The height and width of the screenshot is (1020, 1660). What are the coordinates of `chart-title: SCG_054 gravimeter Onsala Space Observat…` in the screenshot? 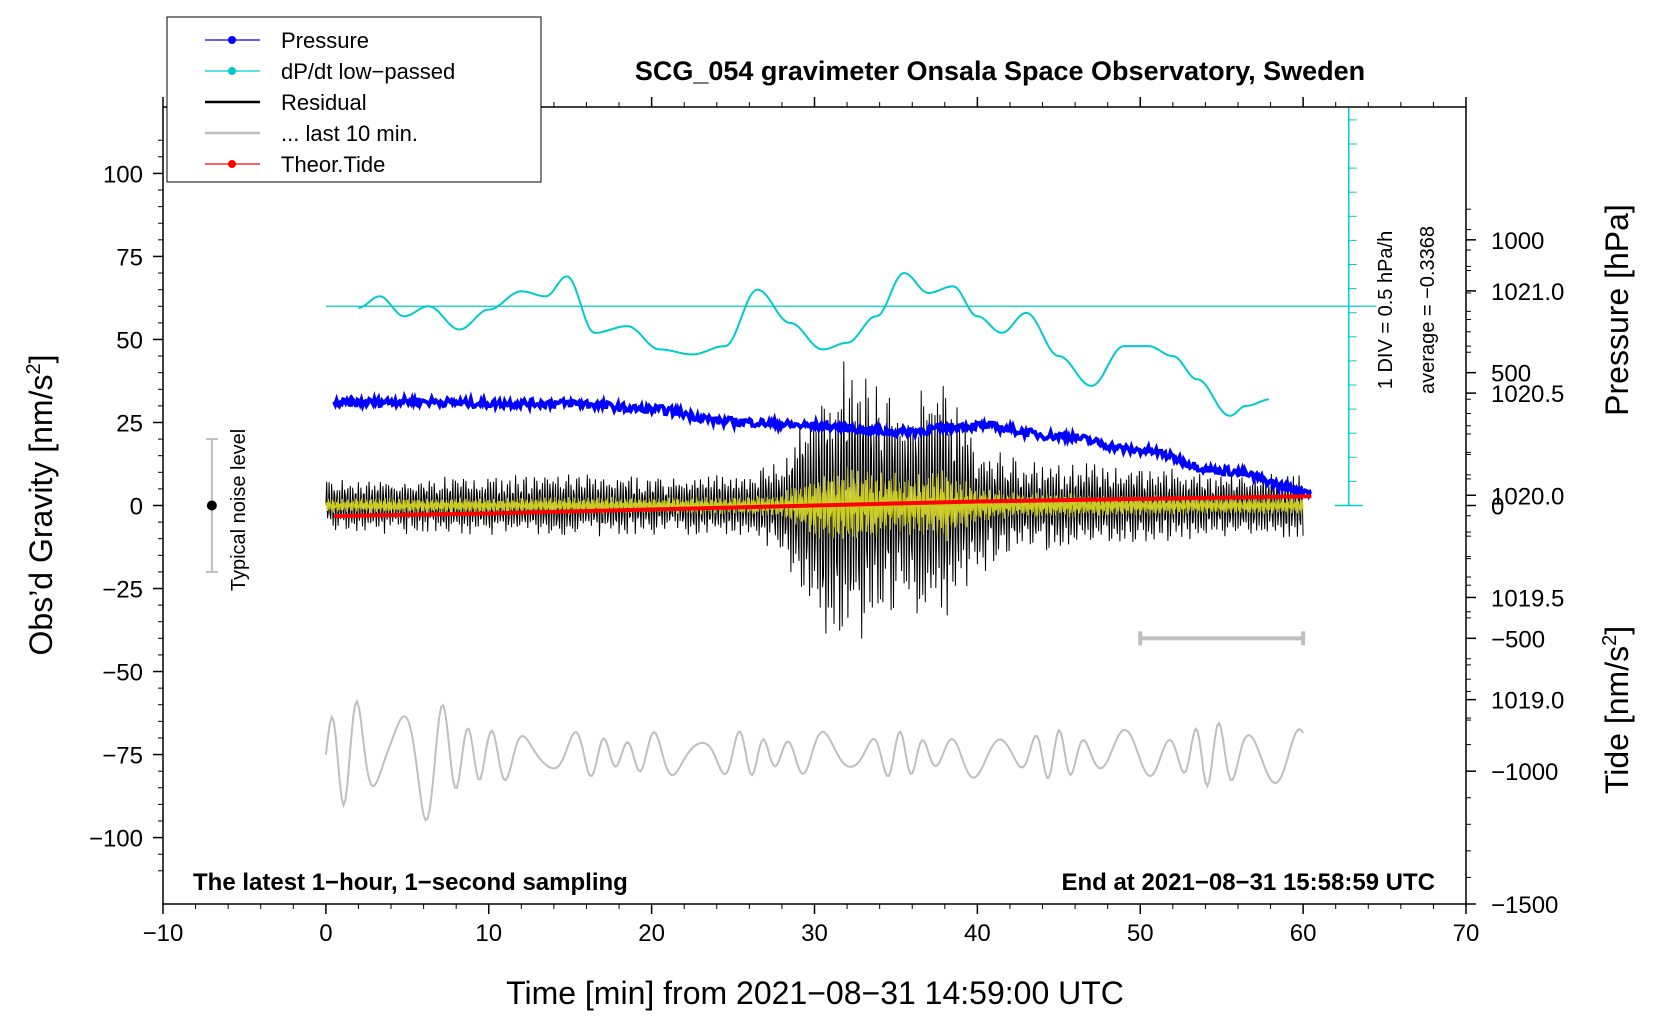 It's located at (1000, 71).